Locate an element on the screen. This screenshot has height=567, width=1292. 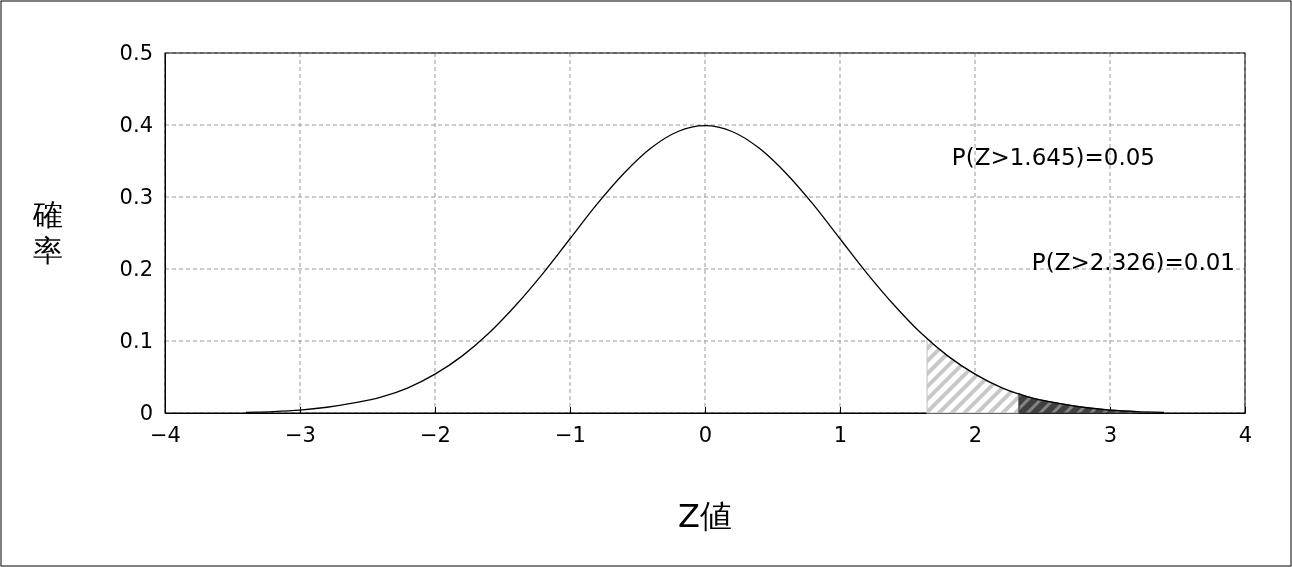
y-tick-label: 0.5 is located at coordinates (136, 53).